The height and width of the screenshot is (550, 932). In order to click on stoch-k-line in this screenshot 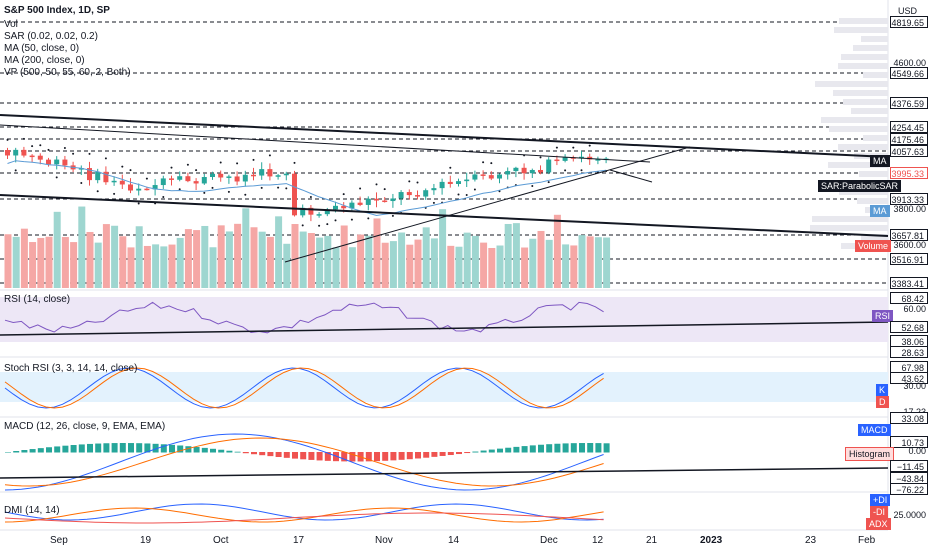, I will do `click(304, 388)`.